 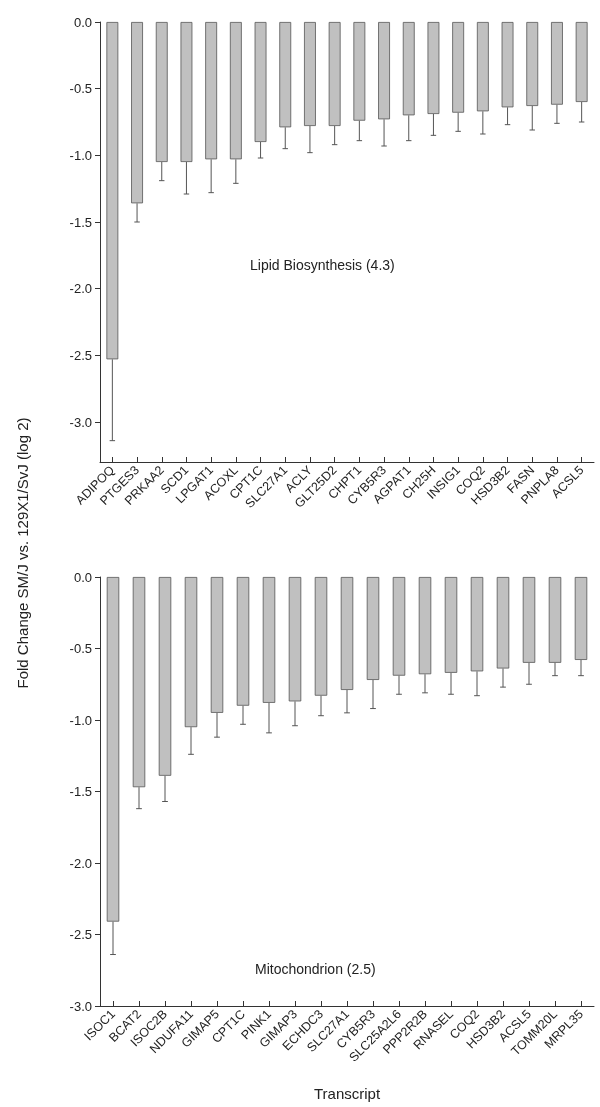 I want to click on annotation: Mitochondrion (2.5), so click(x=315, y=969).